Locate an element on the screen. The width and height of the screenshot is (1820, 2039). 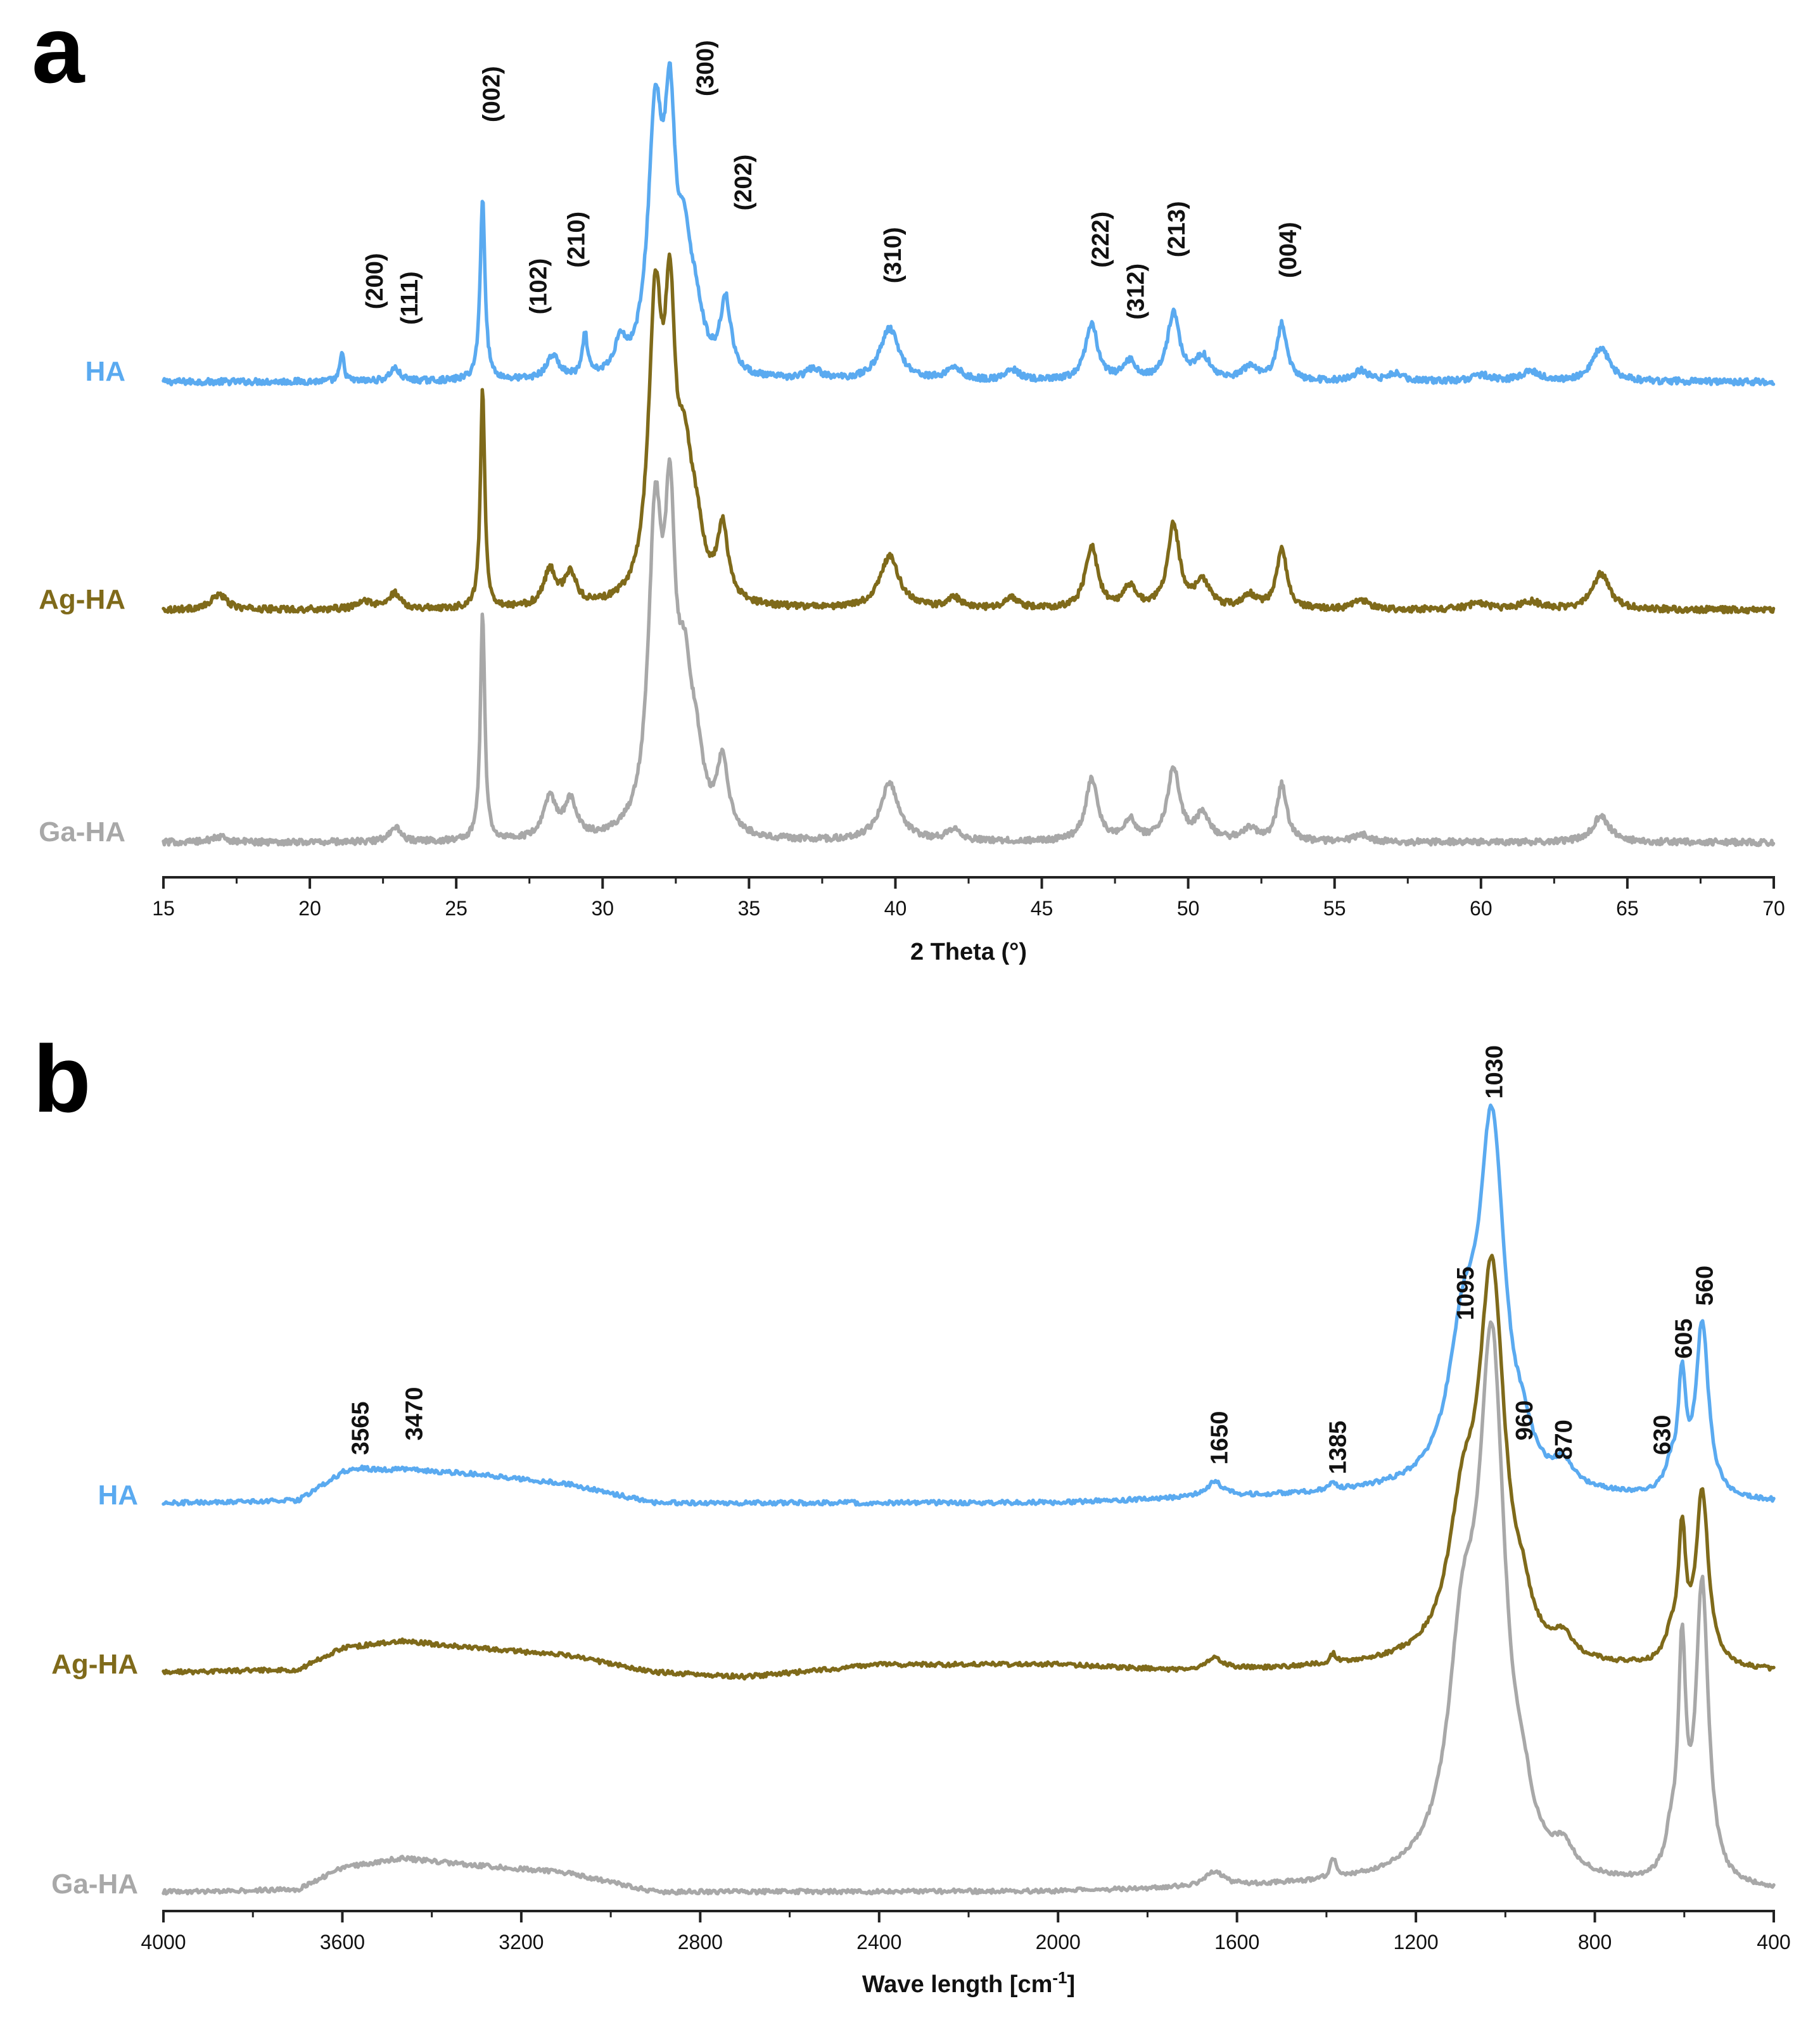
peak-label: (300) is located at coordinates (705, 68).